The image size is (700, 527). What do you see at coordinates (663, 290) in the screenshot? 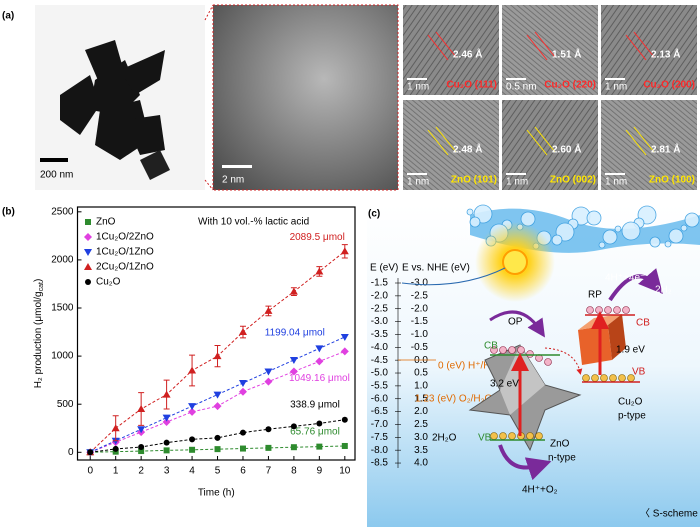
I see `scheme-label: 2H₂` at bounding box center [663, 290].